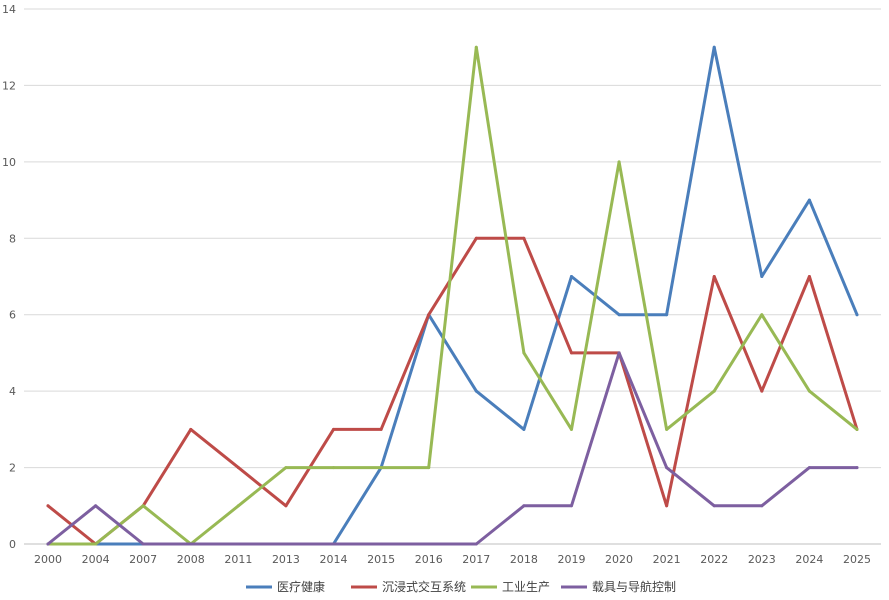  I want to click on x-tick-label: 2007, so click(143, 559).